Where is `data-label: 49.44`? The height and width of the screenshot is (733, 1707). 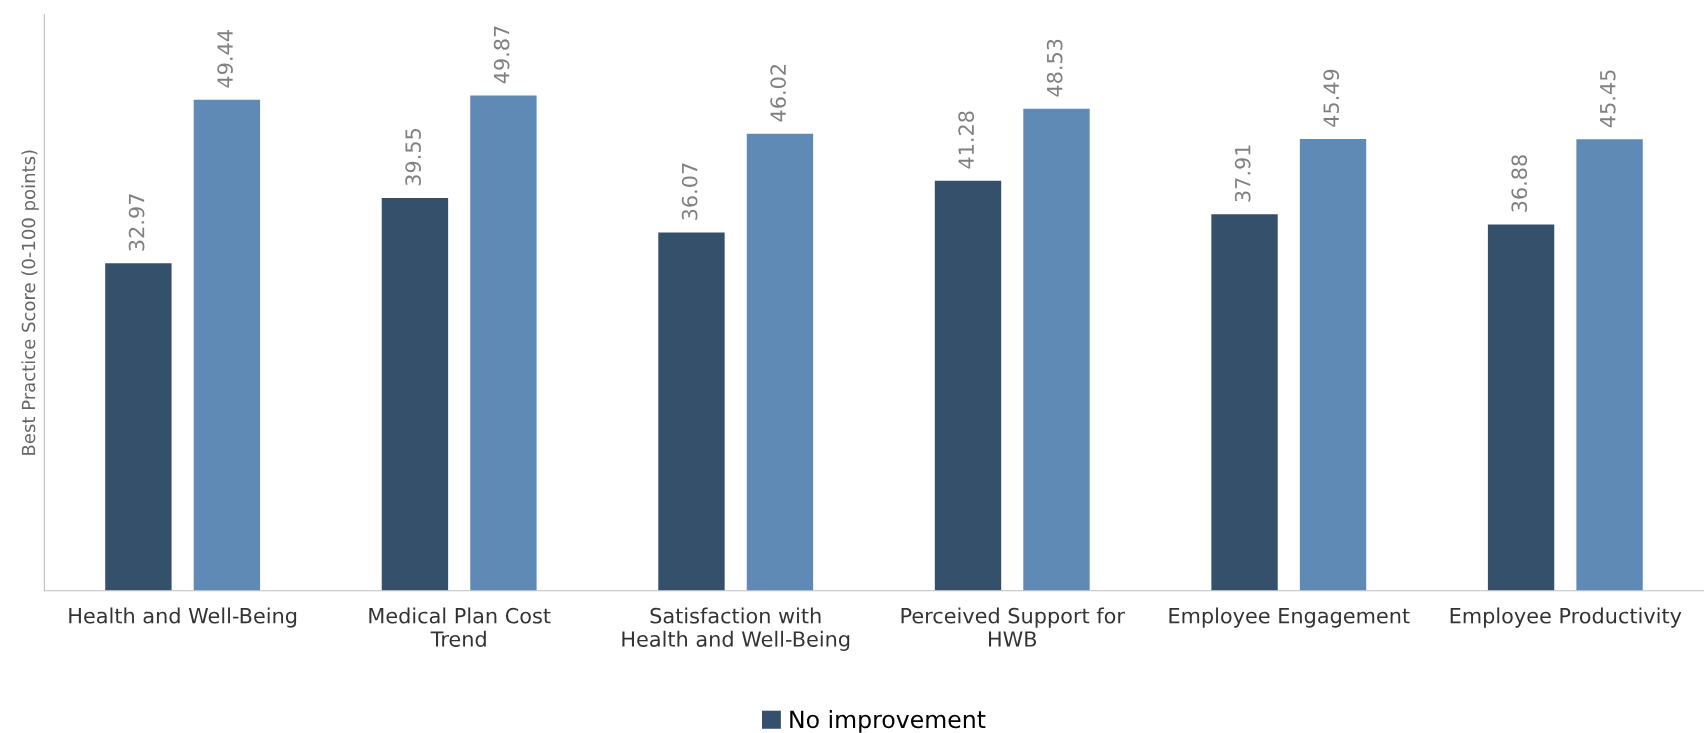 data-label: 49.44 is located at coordinates (225, 59).